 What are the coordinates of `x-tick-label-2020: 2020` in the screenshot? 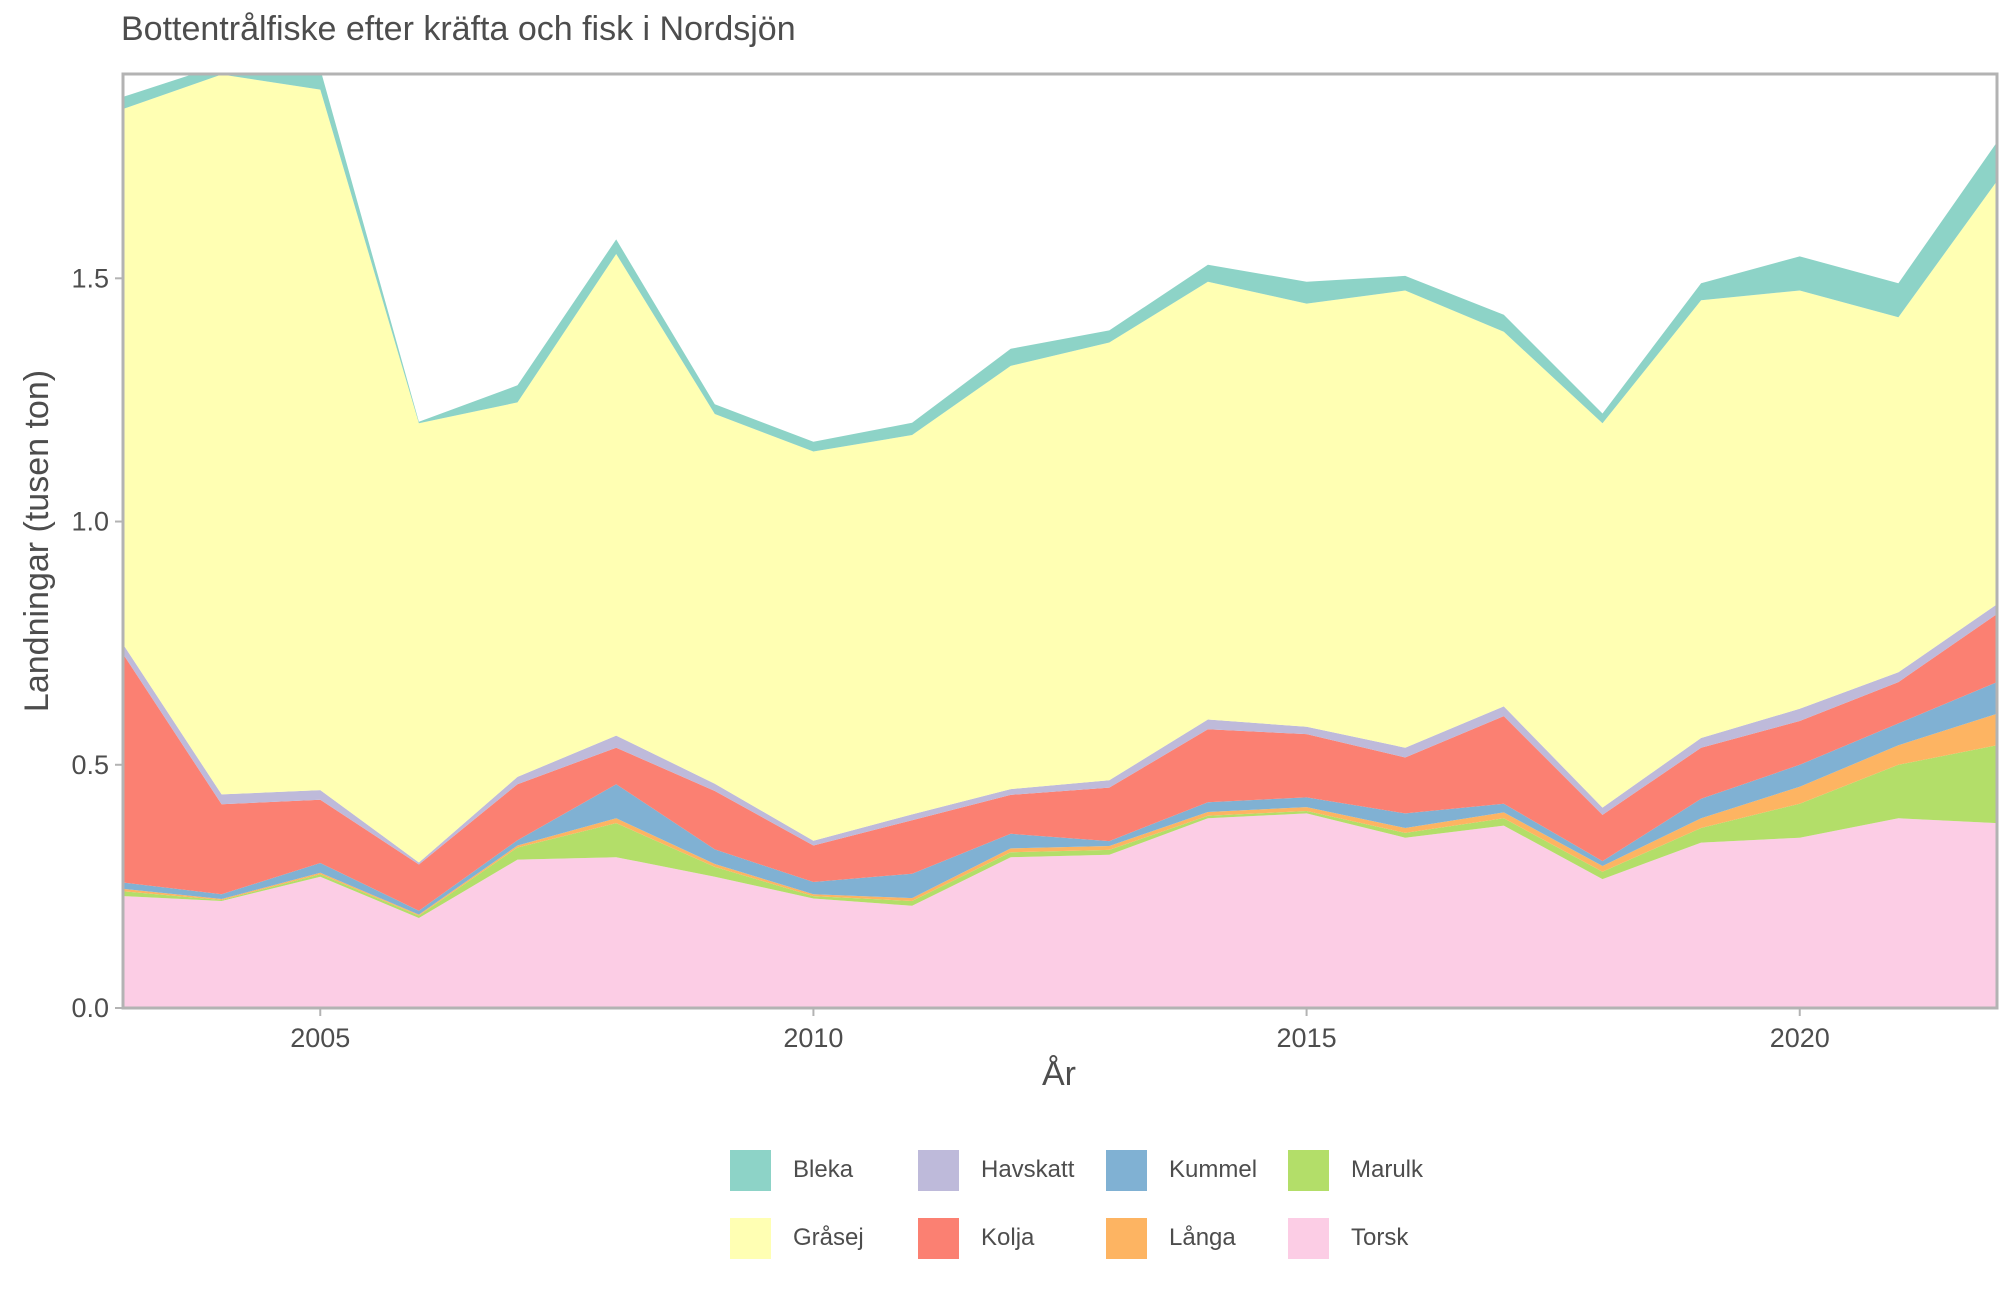 It's located at (1800, 1038).